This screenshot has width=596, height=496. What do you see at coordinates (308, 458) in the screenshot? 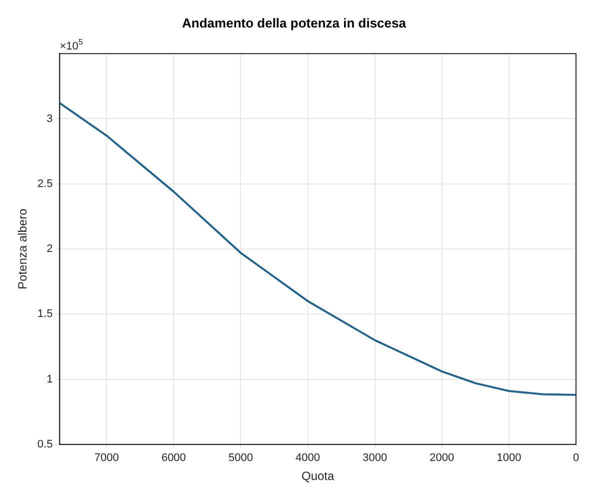
I see `x-tick-label: 4000` at bounding box center [308, 458].